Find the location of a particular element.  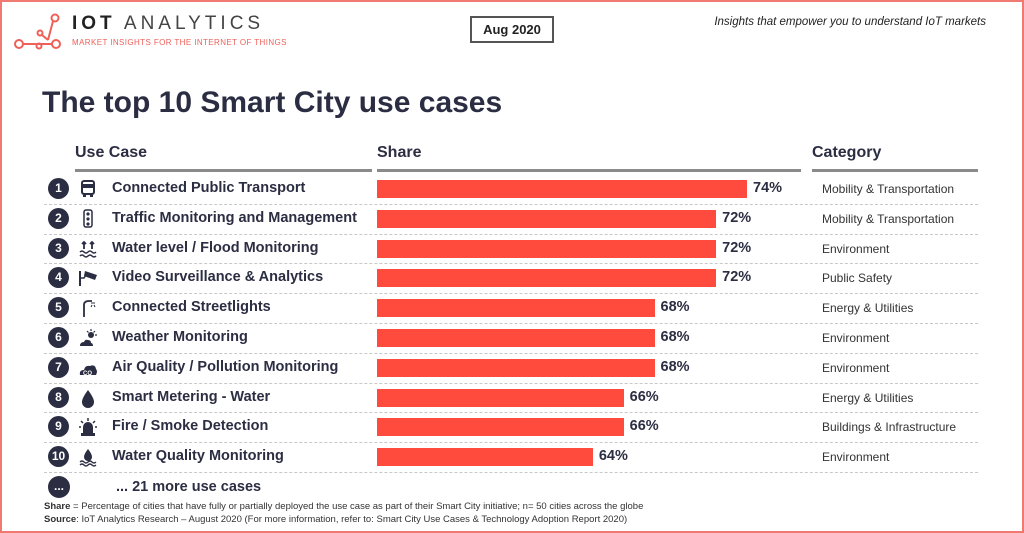

water-drop-icon is located at coordinates (88, 399).